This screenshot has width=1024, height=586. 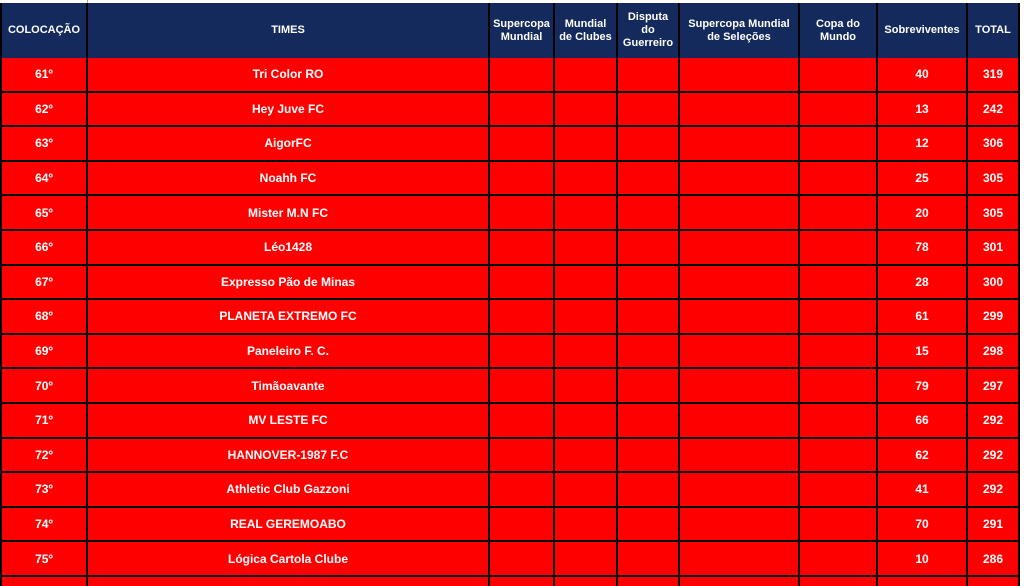 I want to click on cell-sobreviventes: 13, so click(x=923, y=109).